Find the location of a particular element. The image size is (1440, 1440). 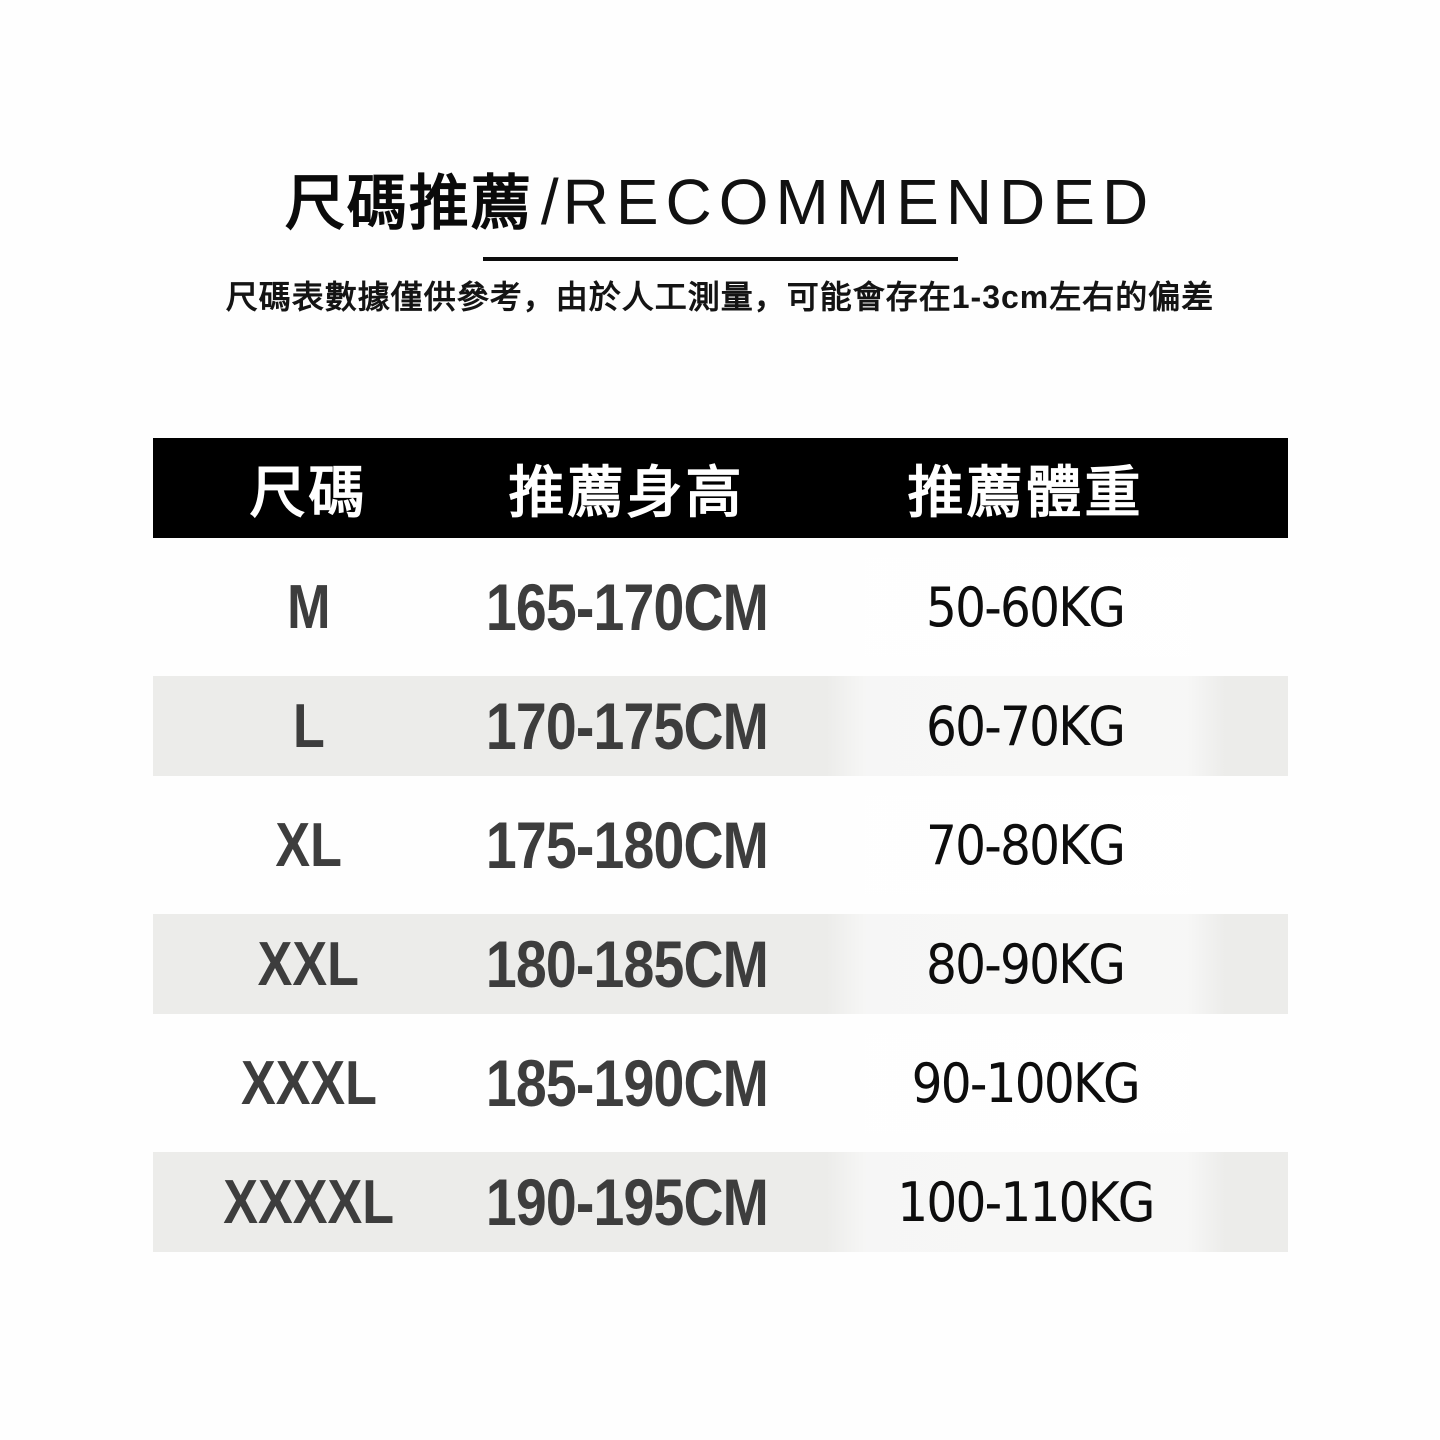

size-value: XXXXL is located at coordinates (308, 1202).